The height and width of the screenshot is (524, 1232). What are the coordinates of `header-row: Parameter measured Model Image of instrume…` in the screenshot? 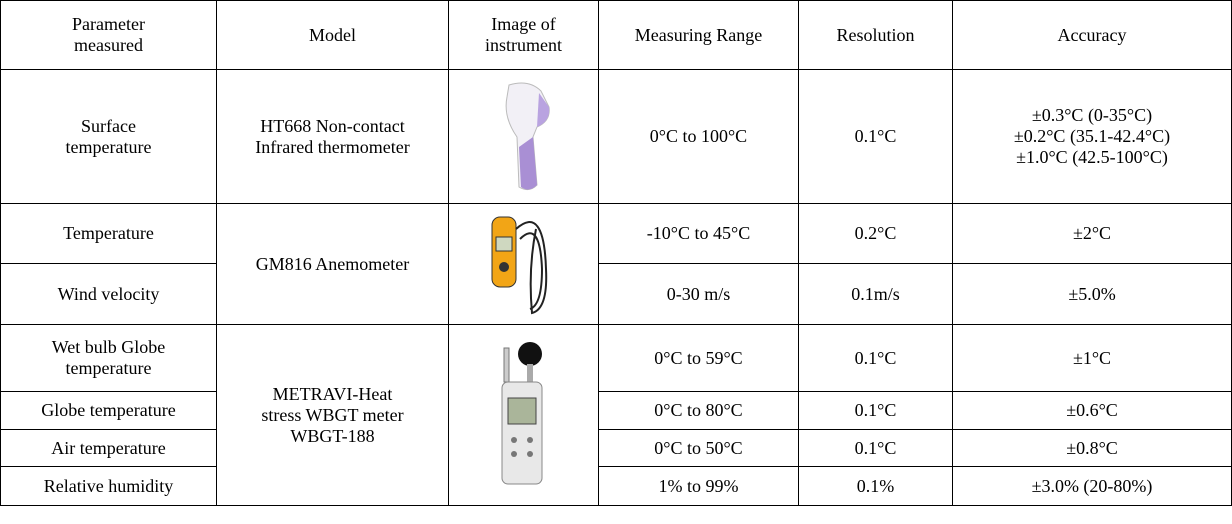 It's located at (616, 35).